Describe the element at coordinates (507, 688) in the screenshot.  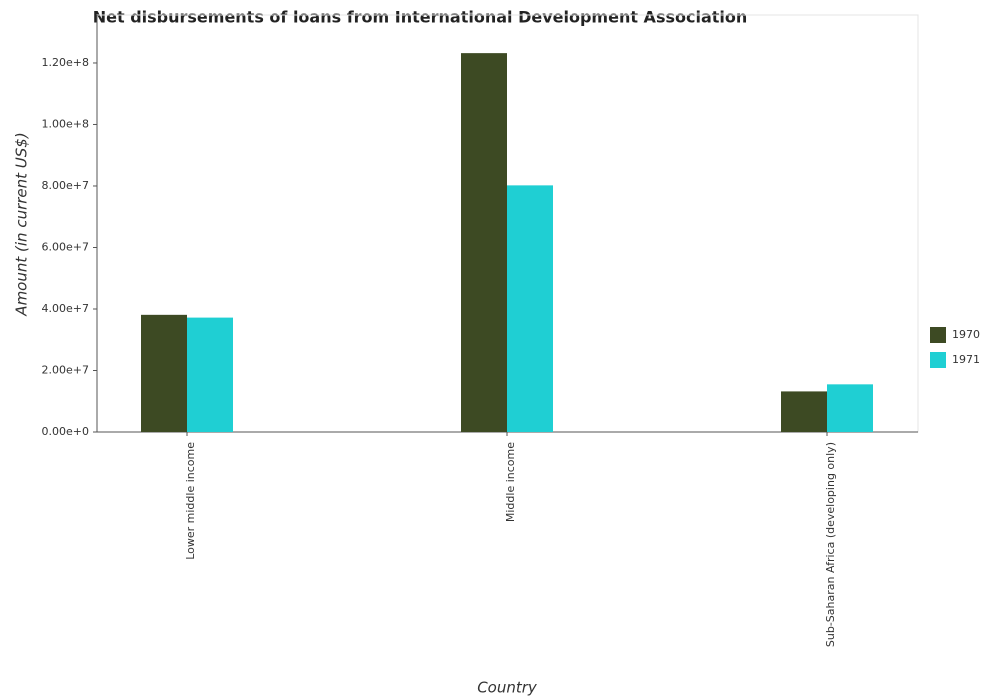
I see `x-axis-label: Country` at that location.